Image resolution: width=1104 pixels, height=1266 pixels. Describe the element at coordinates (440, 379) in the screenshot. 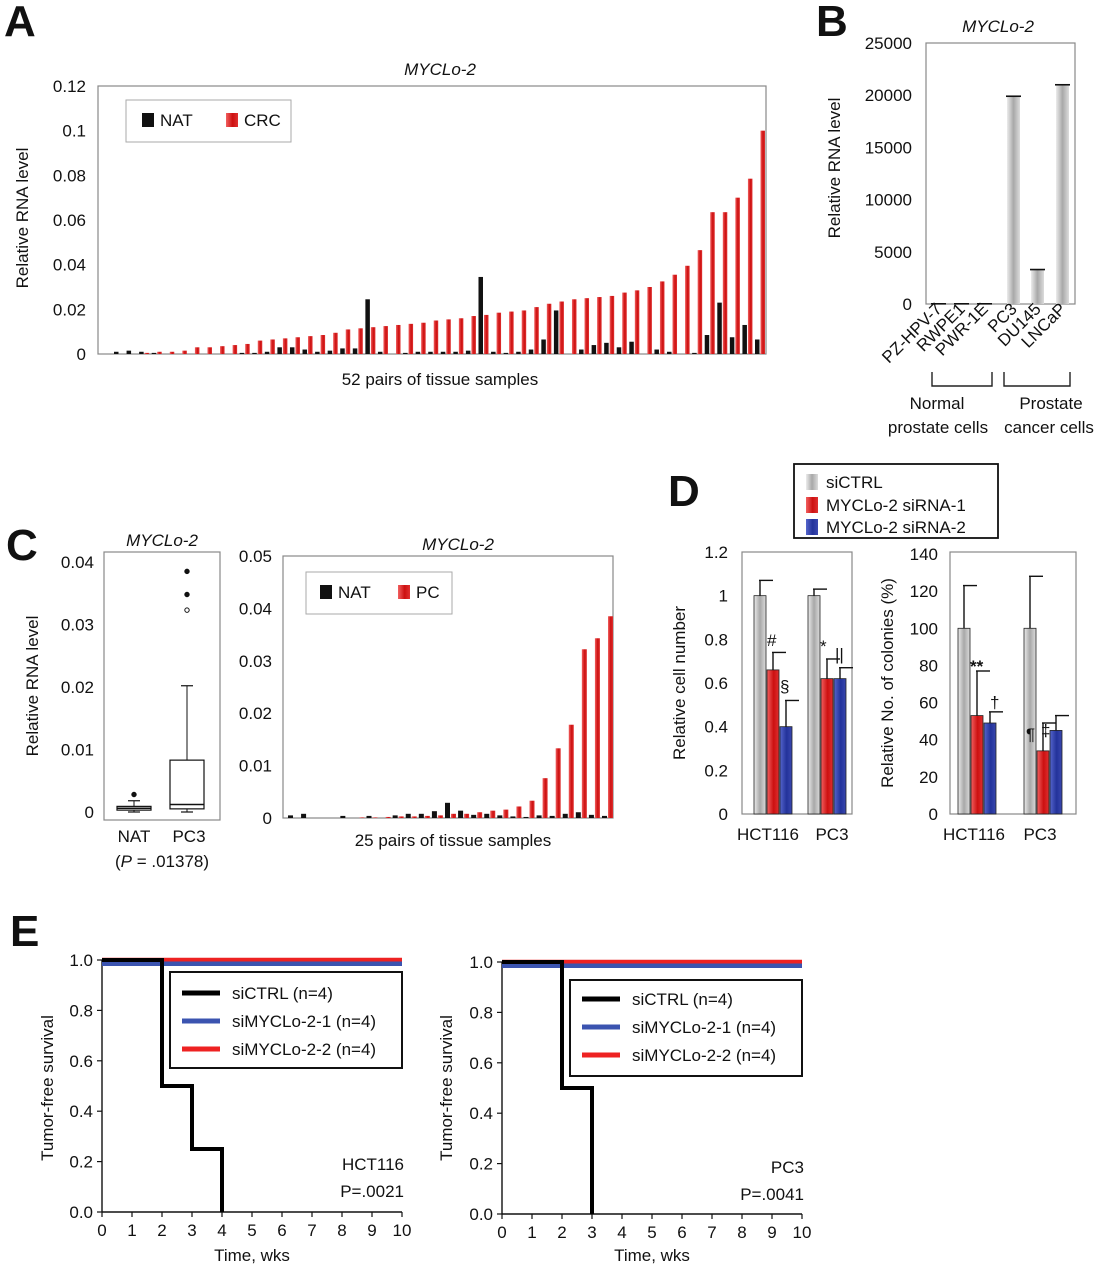

I see `panel-a-x-axis-label: 52 pairs of tissue samples` at that location.